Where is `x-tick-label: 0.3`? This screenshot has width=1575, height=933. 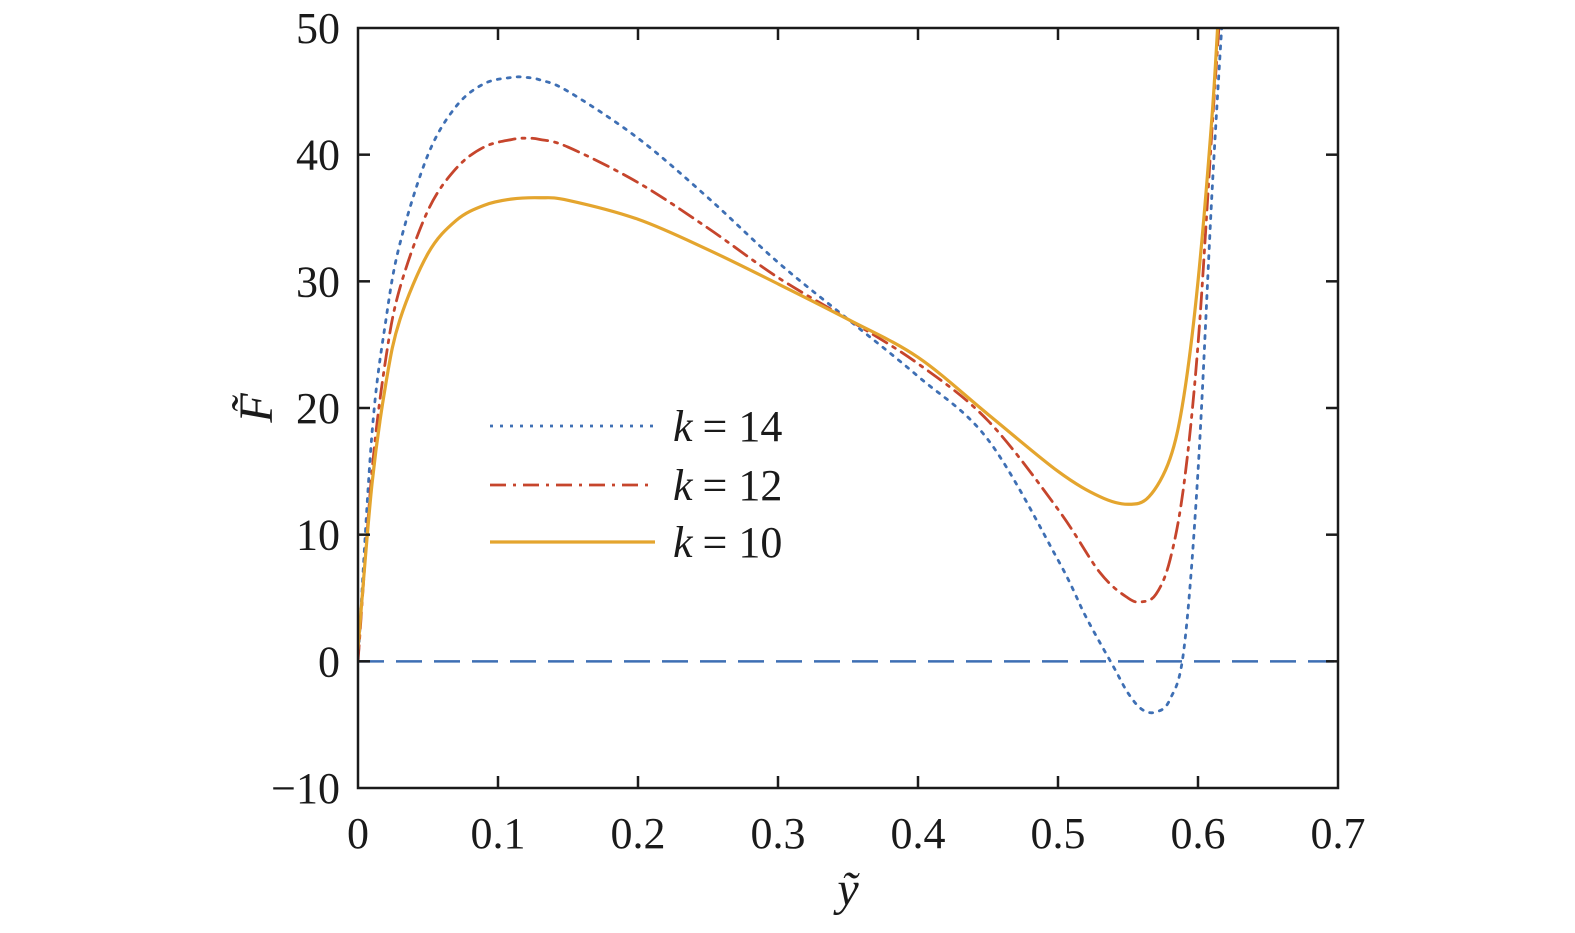
x-tick-label: 0.3 is located at coordinates (778, 833).